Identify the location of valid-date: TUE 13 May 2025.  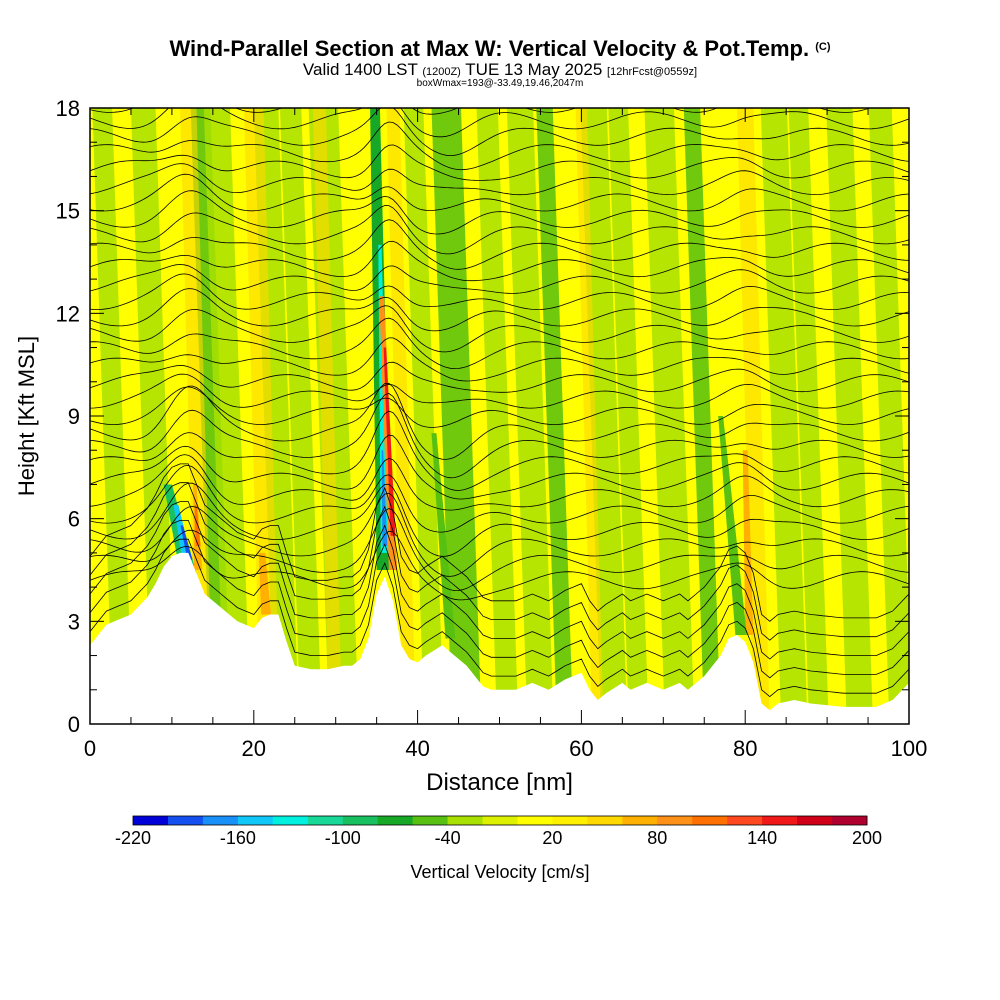
(534, 69).